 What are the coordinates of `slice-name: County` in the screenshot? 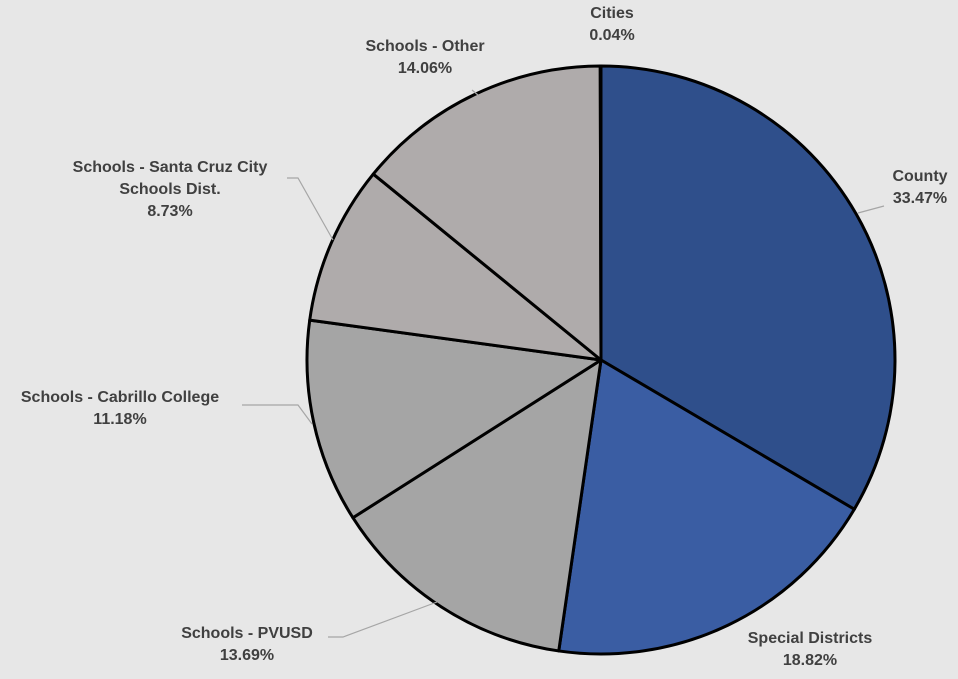 It's located at (920, 176).